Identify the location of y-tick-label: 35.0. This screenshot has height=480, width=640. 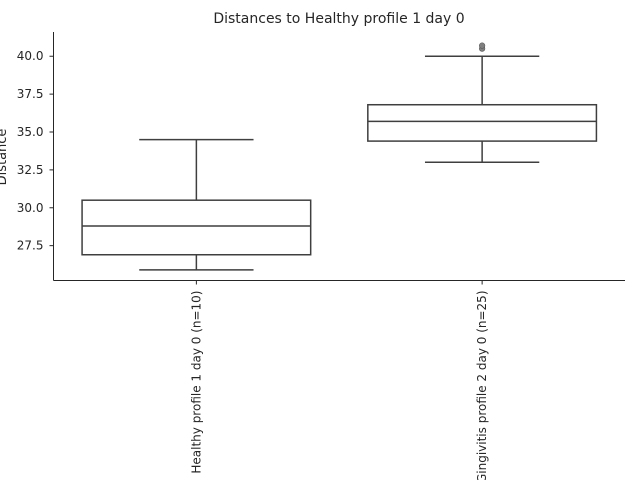
(30, 132).